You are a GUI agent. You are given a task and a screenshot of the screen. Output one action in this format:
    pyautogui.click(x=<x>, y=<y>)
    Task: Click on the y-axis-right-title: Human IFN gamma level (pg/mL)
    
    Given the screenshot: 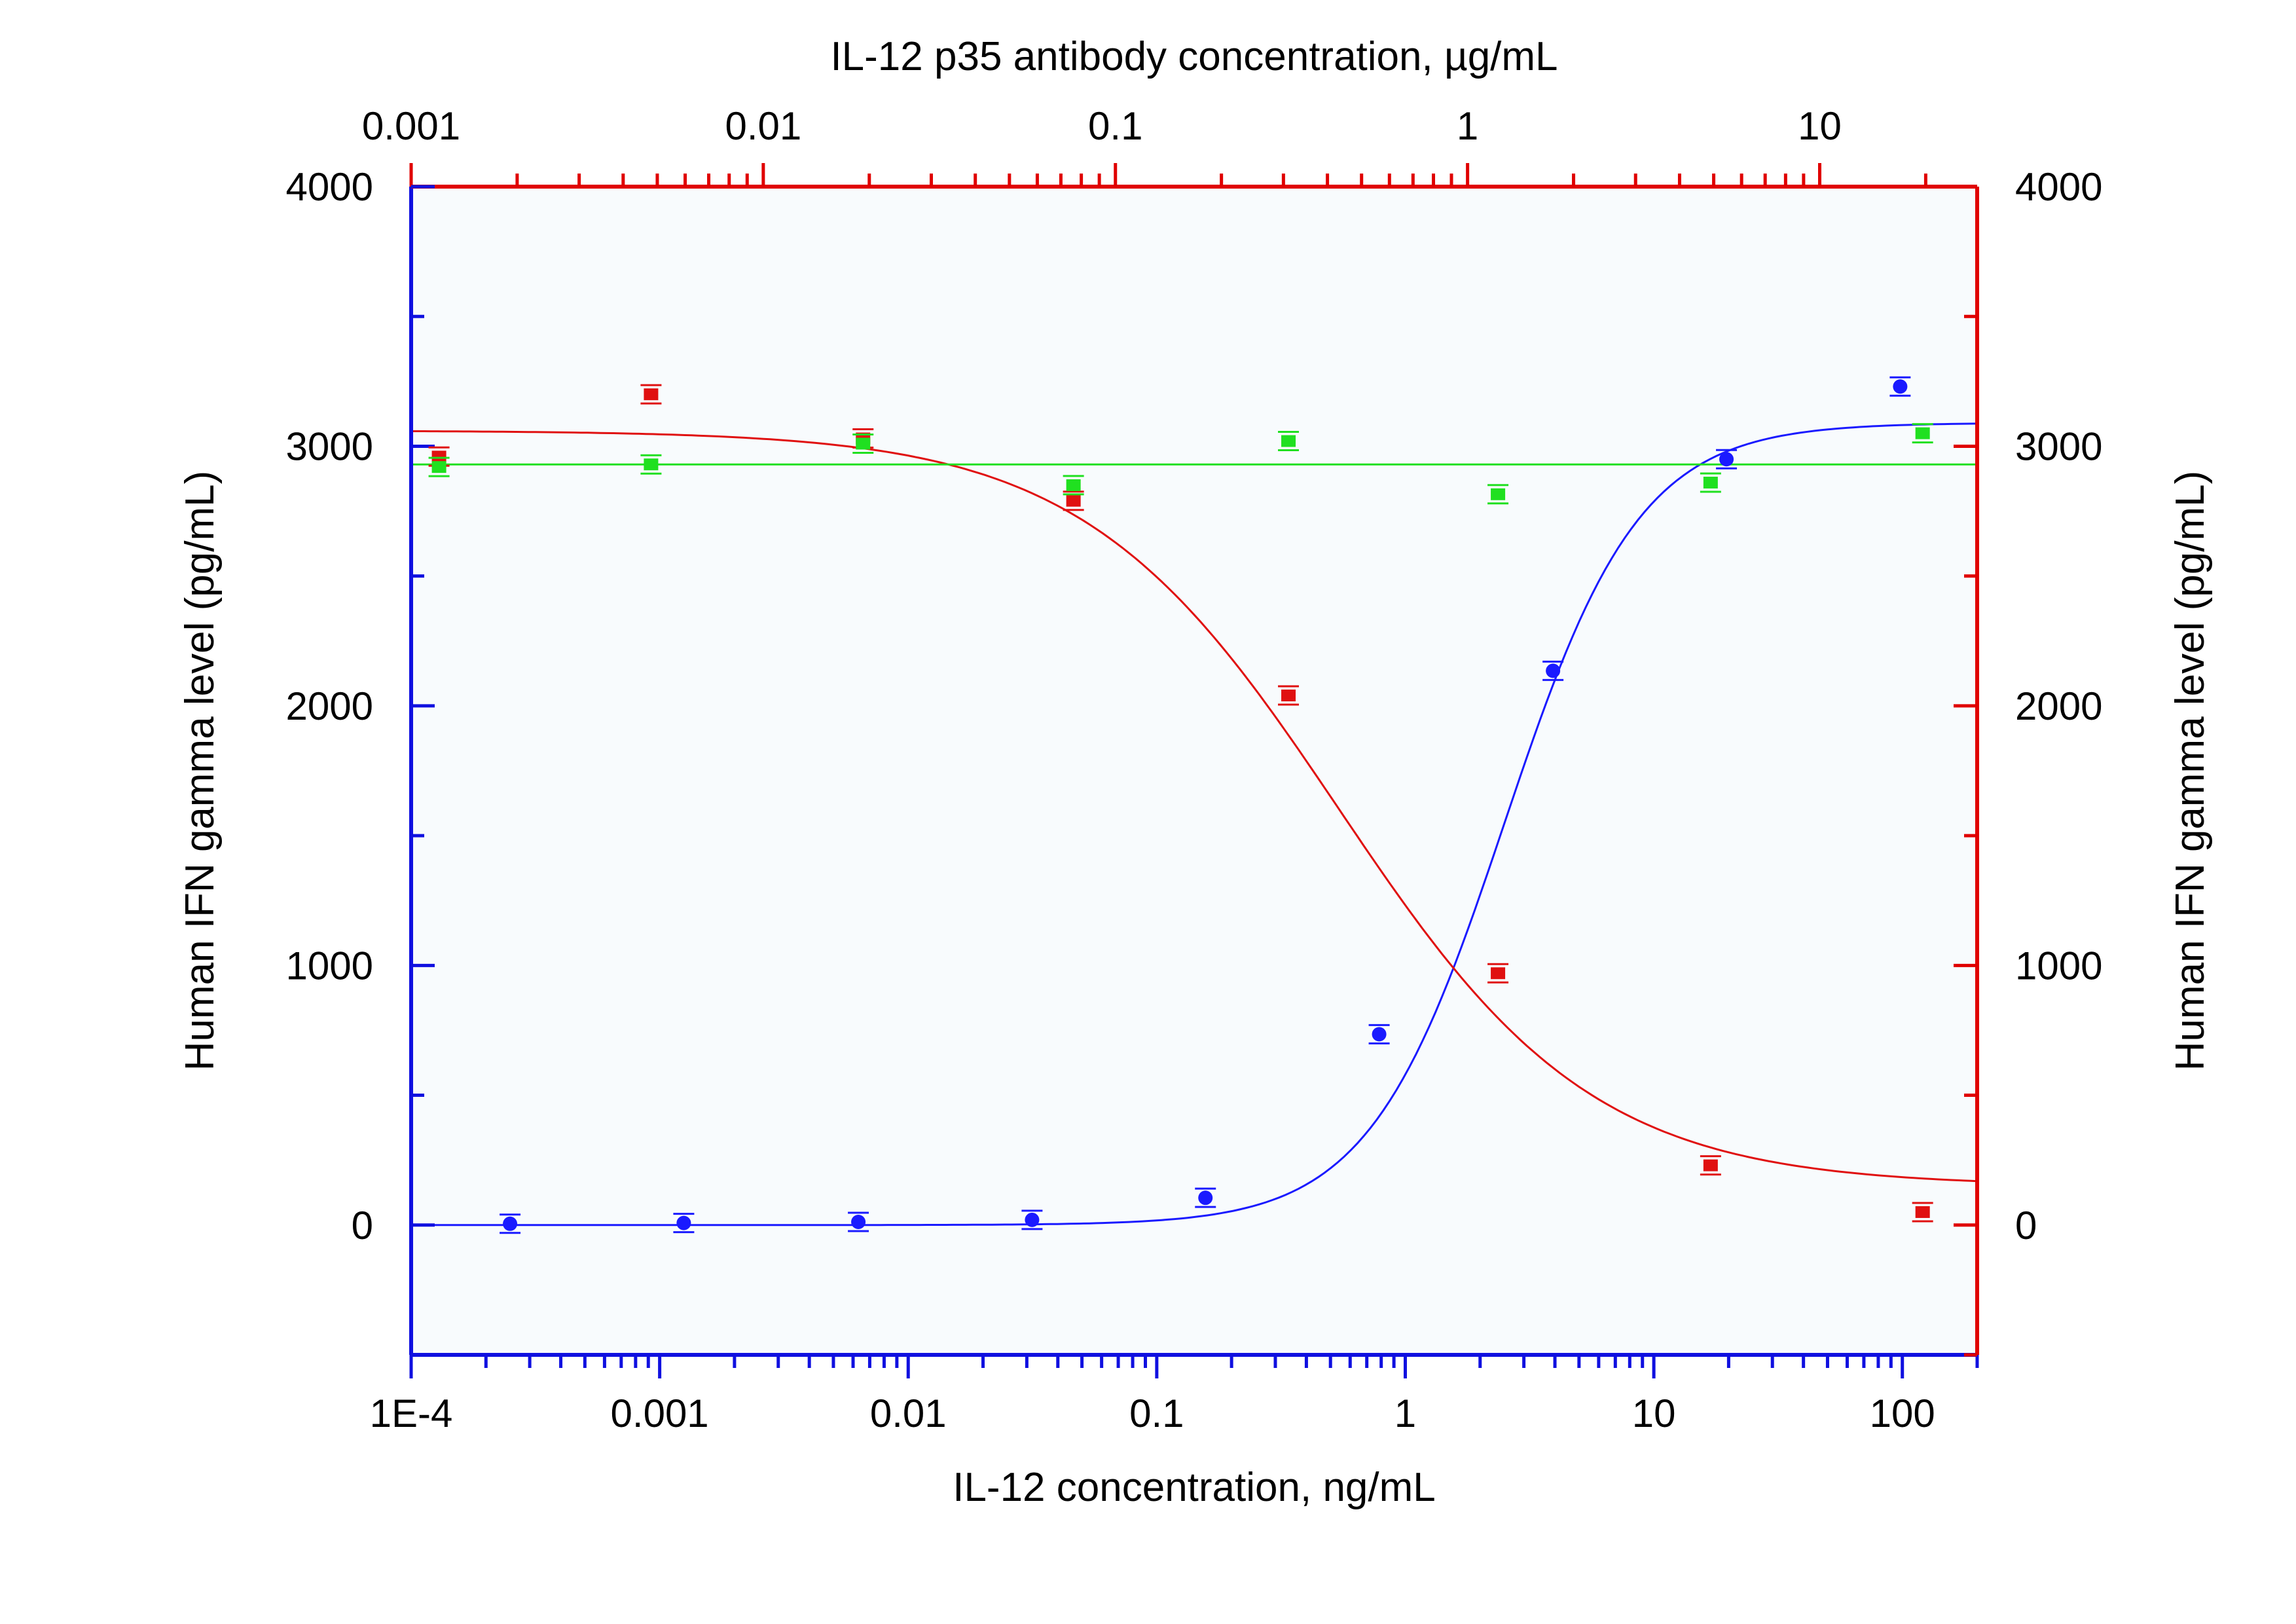 What is the action you would take?
    pyautogui.click(x=2190, y=771)
    